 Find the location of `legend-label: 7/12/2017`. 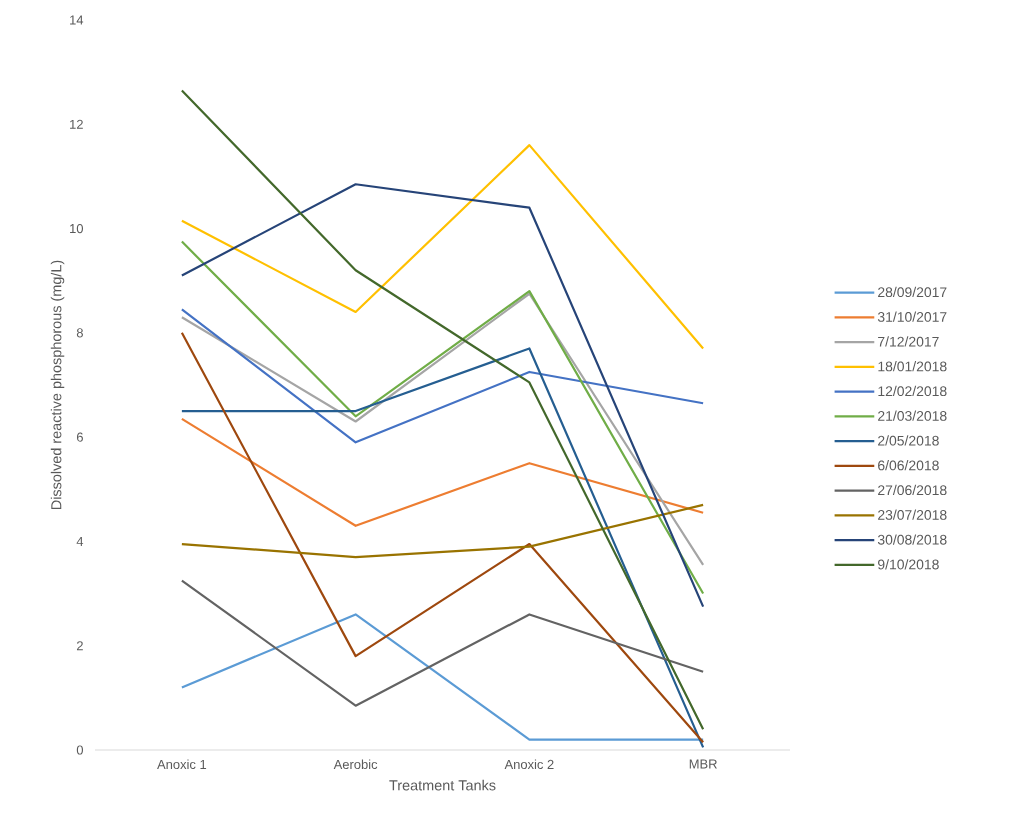

legend-label: 7/12/2017 is located at coordinates (908, 341).